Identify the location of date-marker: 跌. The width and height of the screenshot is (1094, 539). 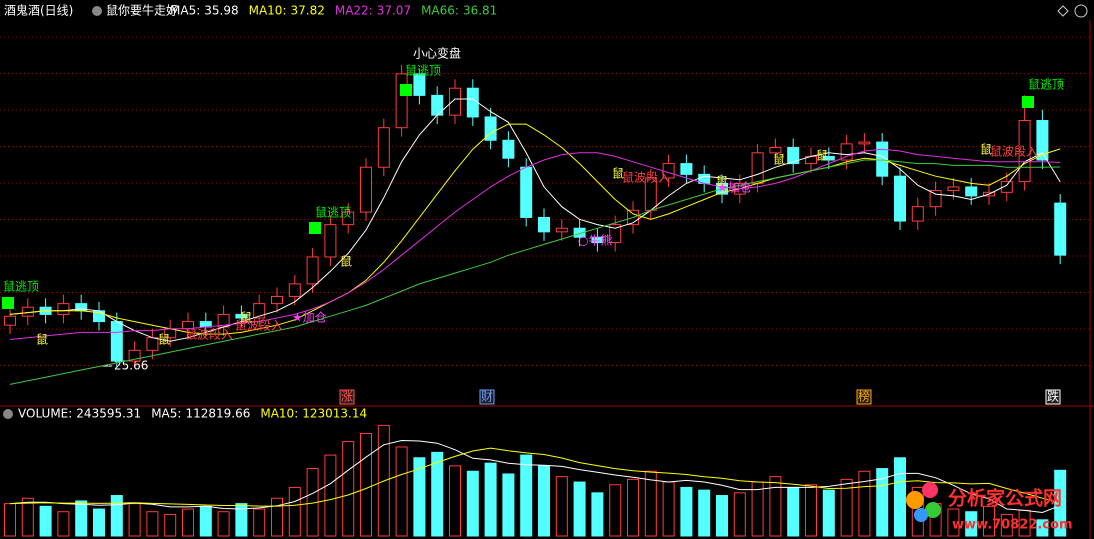
(1053, 396).